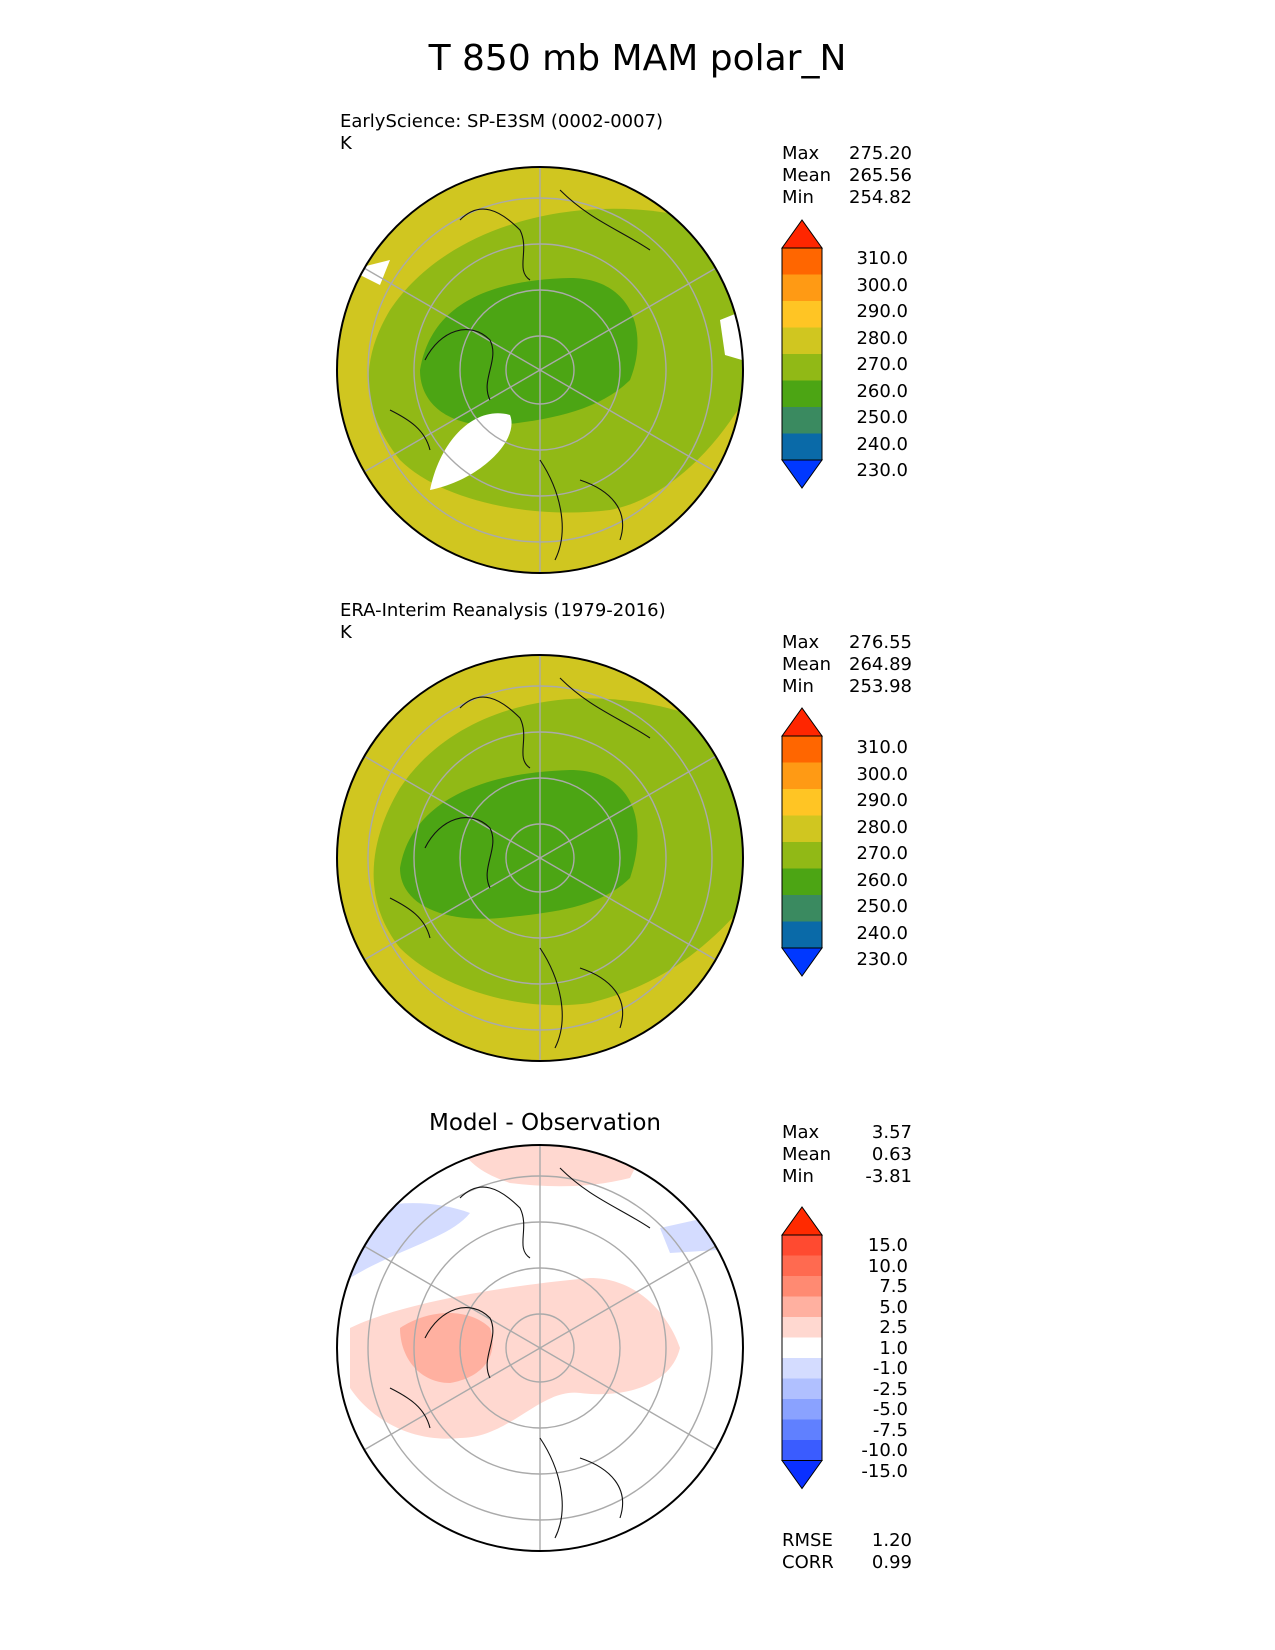  Describe the element at coordinates (637, 58) in the screenshot. I see `figure-title: T 850 mb MAM polar_N` at that location.